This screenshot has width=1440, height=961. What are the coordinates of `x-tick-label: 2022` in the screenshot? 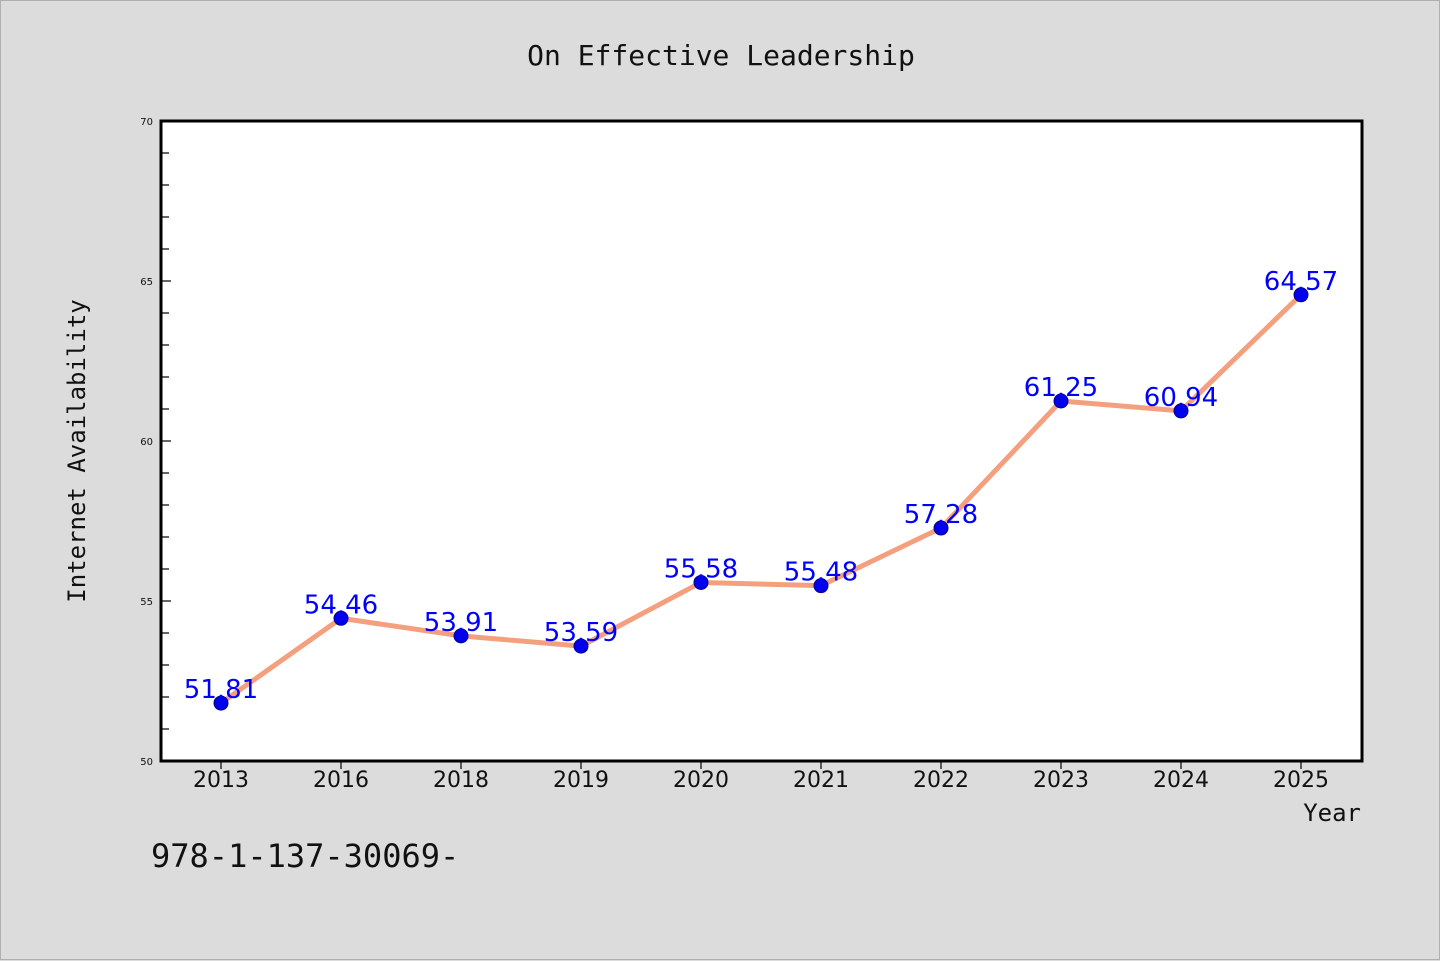 It's located at (941, 780).